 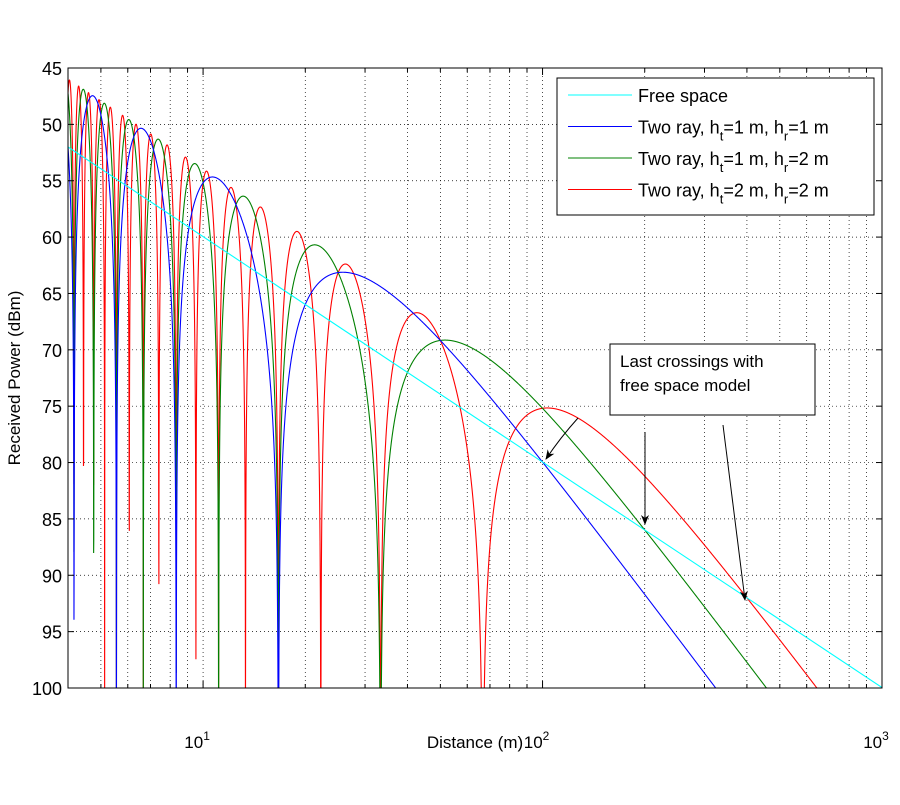 I want to click on legend-entry: Two ray, ht=1 m, hr=1 m, so click(x=733, y=131).